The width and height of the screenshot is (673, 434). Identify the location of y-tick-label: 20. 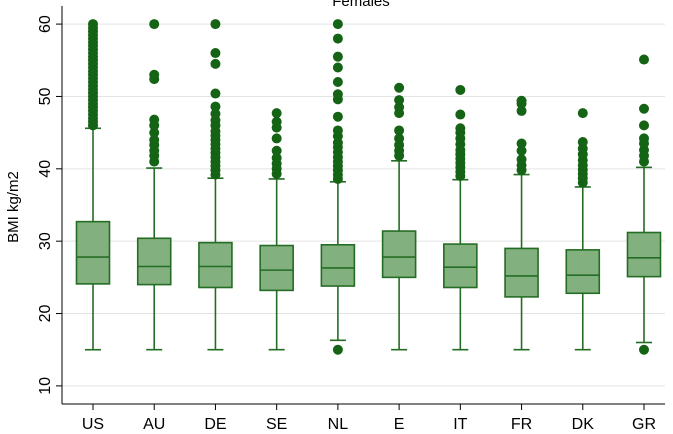
(45, 314).